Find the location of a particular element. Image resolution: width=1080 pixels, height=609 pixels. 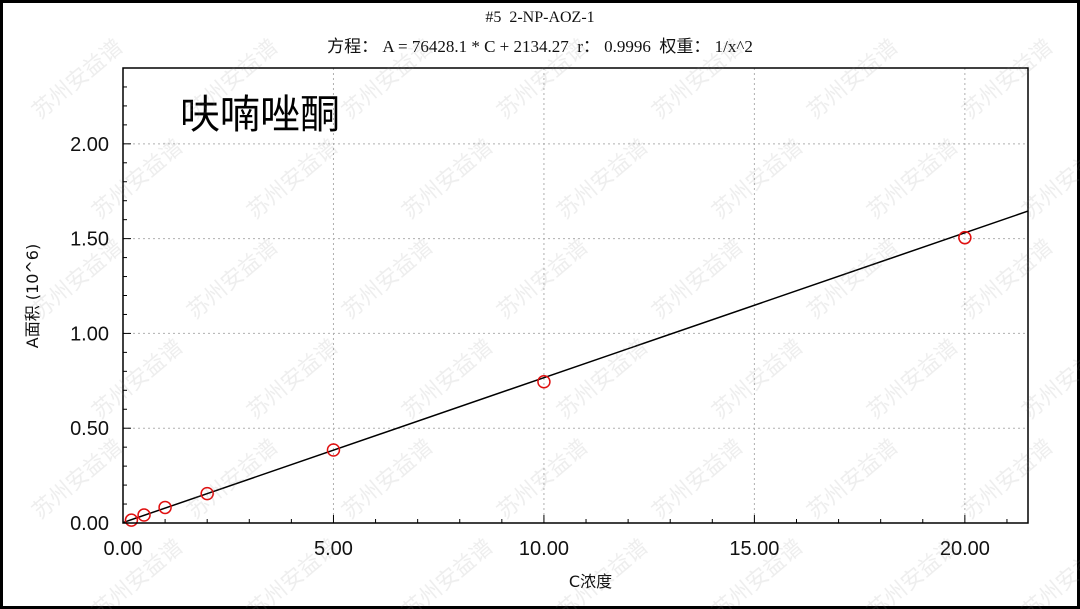

y-tick-labels: 0.00 0.50 1.00 1.50 2.00 is located at coordinates (89, 334).